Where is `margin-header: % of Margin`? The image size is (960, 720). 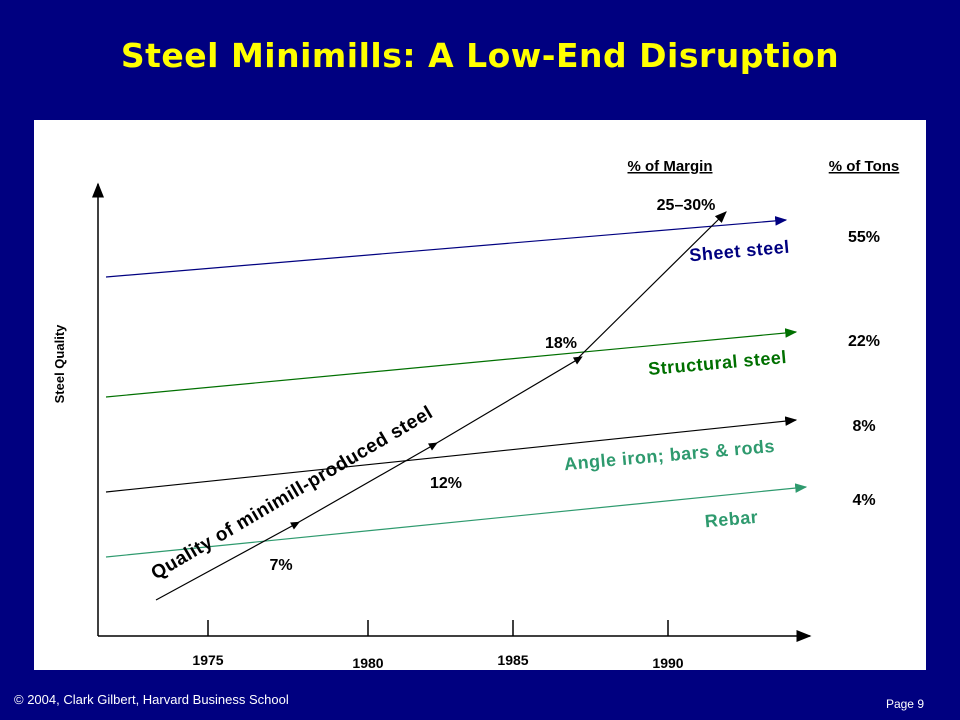 margin-header: % of Margin is located at coordinates (670, 166).